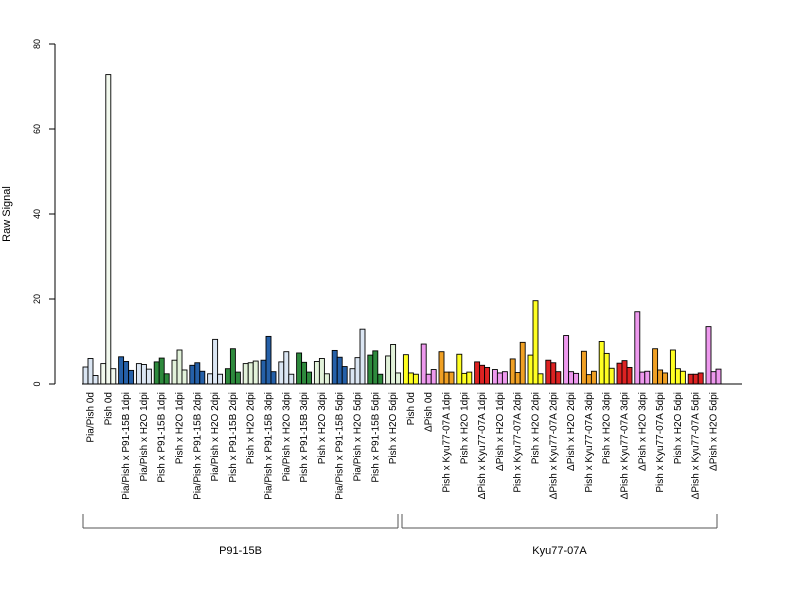 This screenshot has width=800, height=600. Describe the element at coordinates (358, 437) in the screenshot. I see `x-tick-label: Pia/Pish x H2O 5dpi` at that location.